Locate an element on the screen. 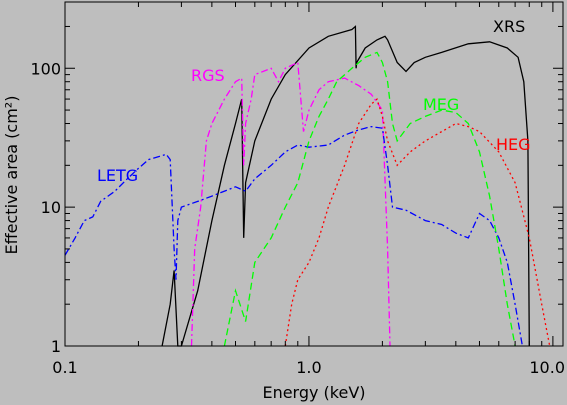 Image resolution: width=567 pixels, height=405 pixels. x-tick-label: 0.1 is located at coordinates (64, 367).